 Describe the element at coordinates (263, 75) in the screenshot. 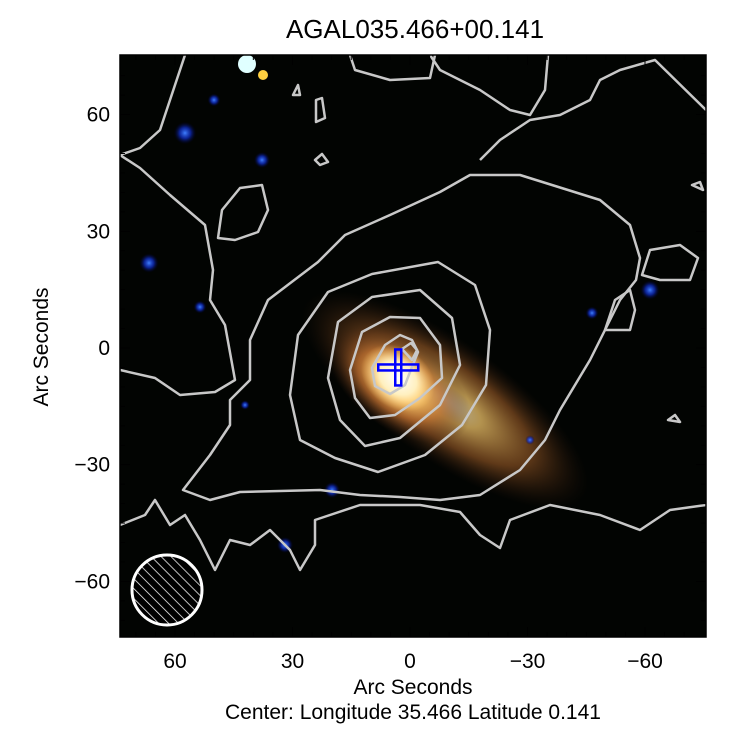

I see `yellow-star` at that location.